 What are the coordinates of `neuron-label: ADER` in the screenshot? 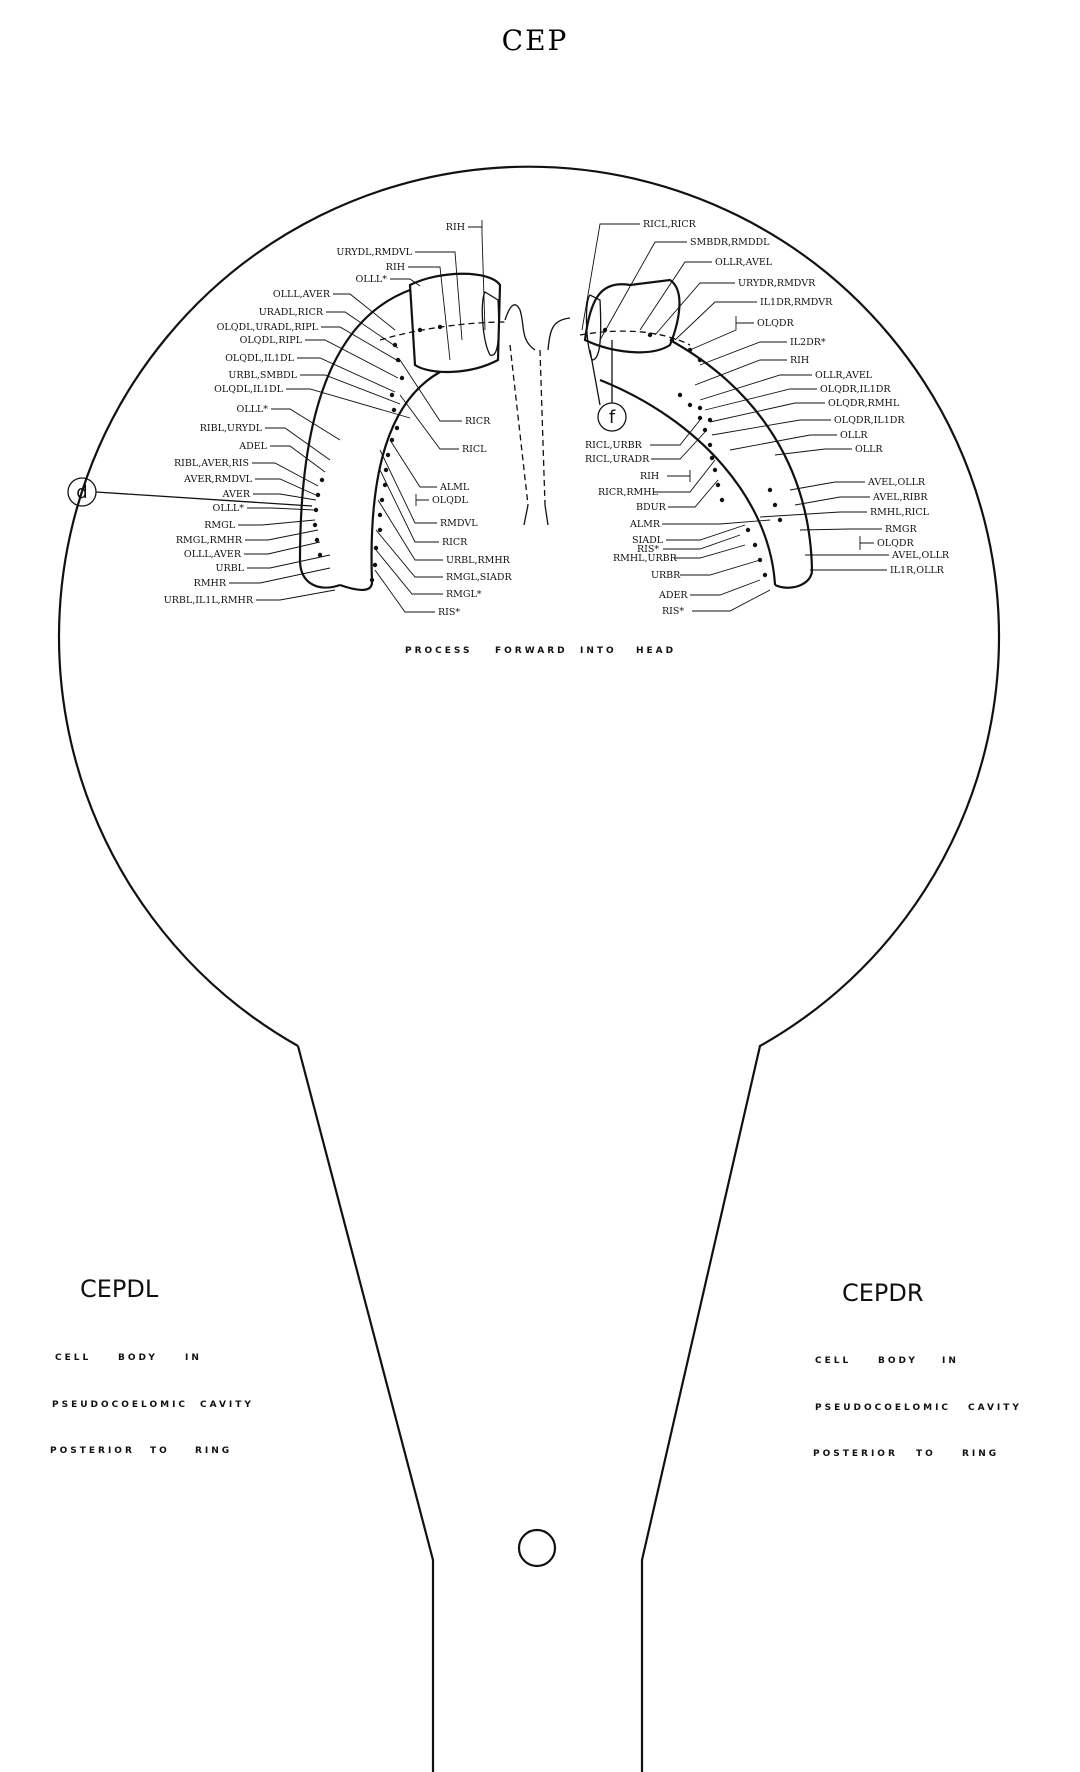 It's located at (673, 595).